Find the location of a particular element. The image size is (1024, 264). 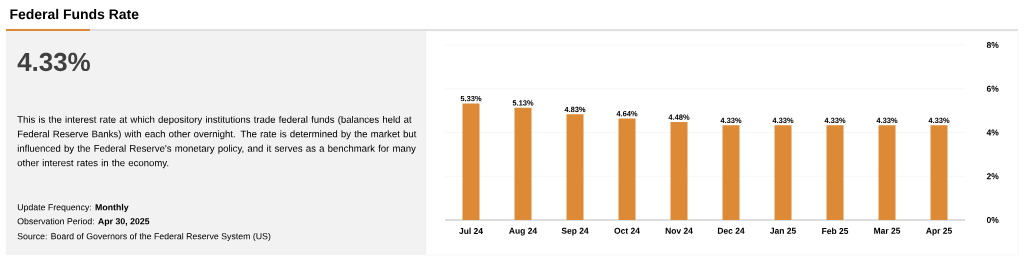

text: This is the interest rate at which depository institutions trade federal funds (balances held at Federal Reserve Banks) with each other overnight. The rate is determined by the market but influenced by the Federal Reserve's monetary policy, and it serves as a benchmark for many other interest rates in the economy. is located at coordinates (217, 142).